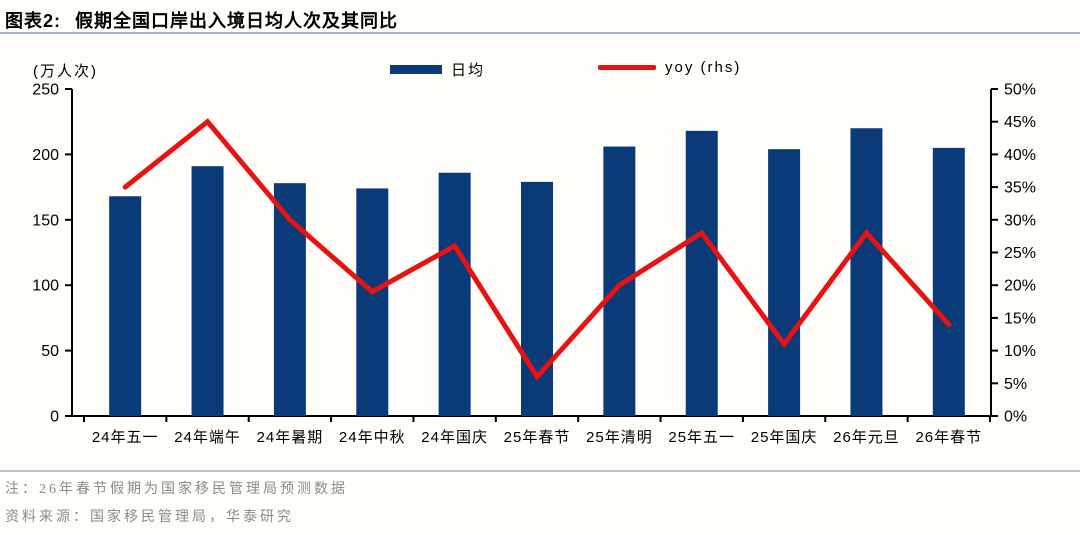 The height and width of the screenshot is (535, 1080). Describe the element at coordinates (454, 294) in the screenshot. I see `bar-24年国庆` at that location.